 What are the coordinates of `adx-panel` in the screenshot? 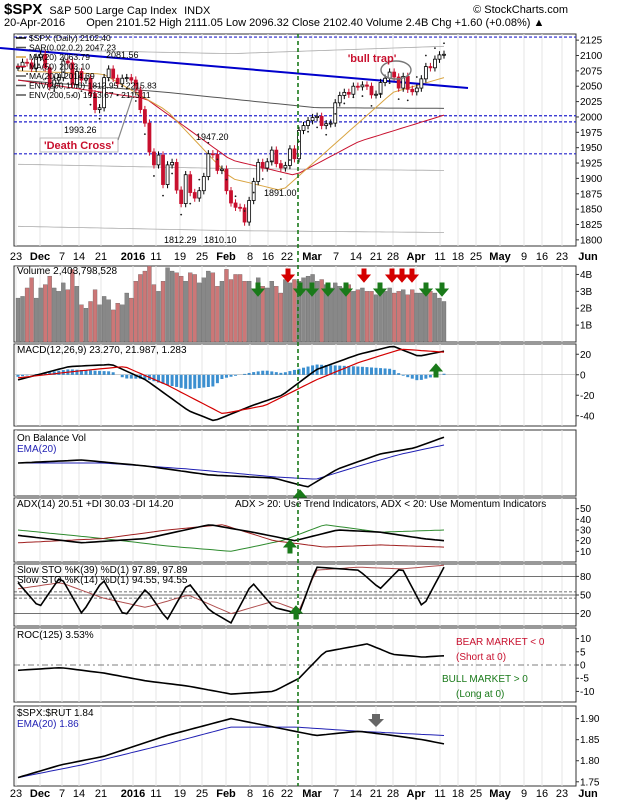 It's located at (295, 530).